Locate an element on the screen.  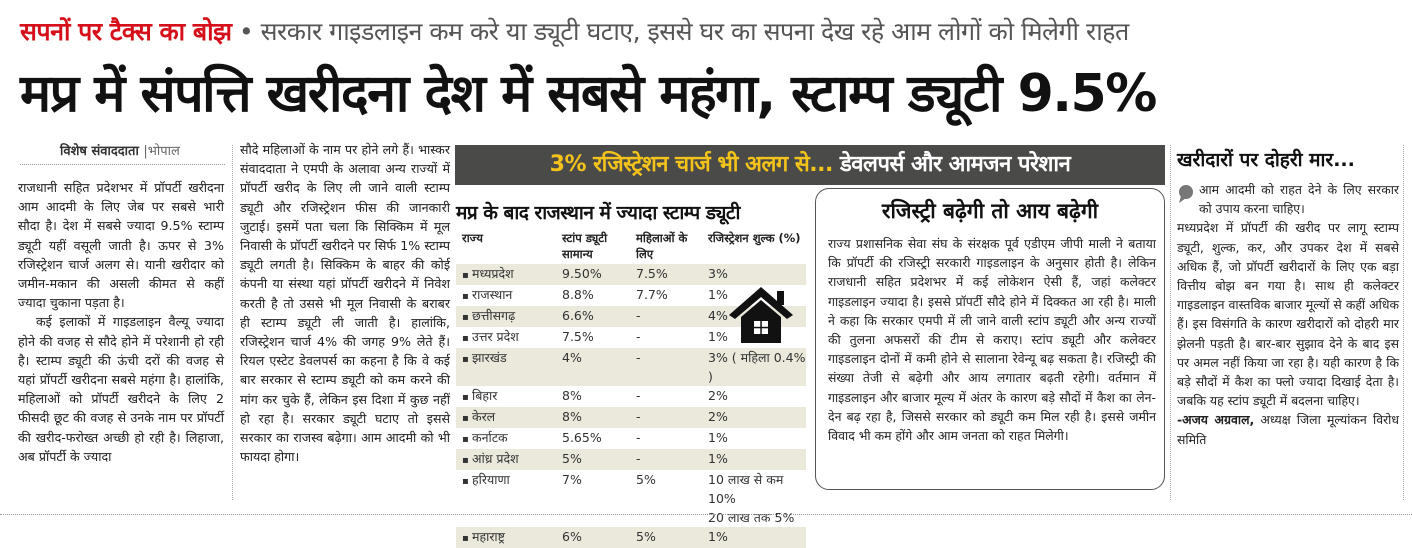
state-cell: उत्तर प्रदेश is located at coordinates (506, 337).